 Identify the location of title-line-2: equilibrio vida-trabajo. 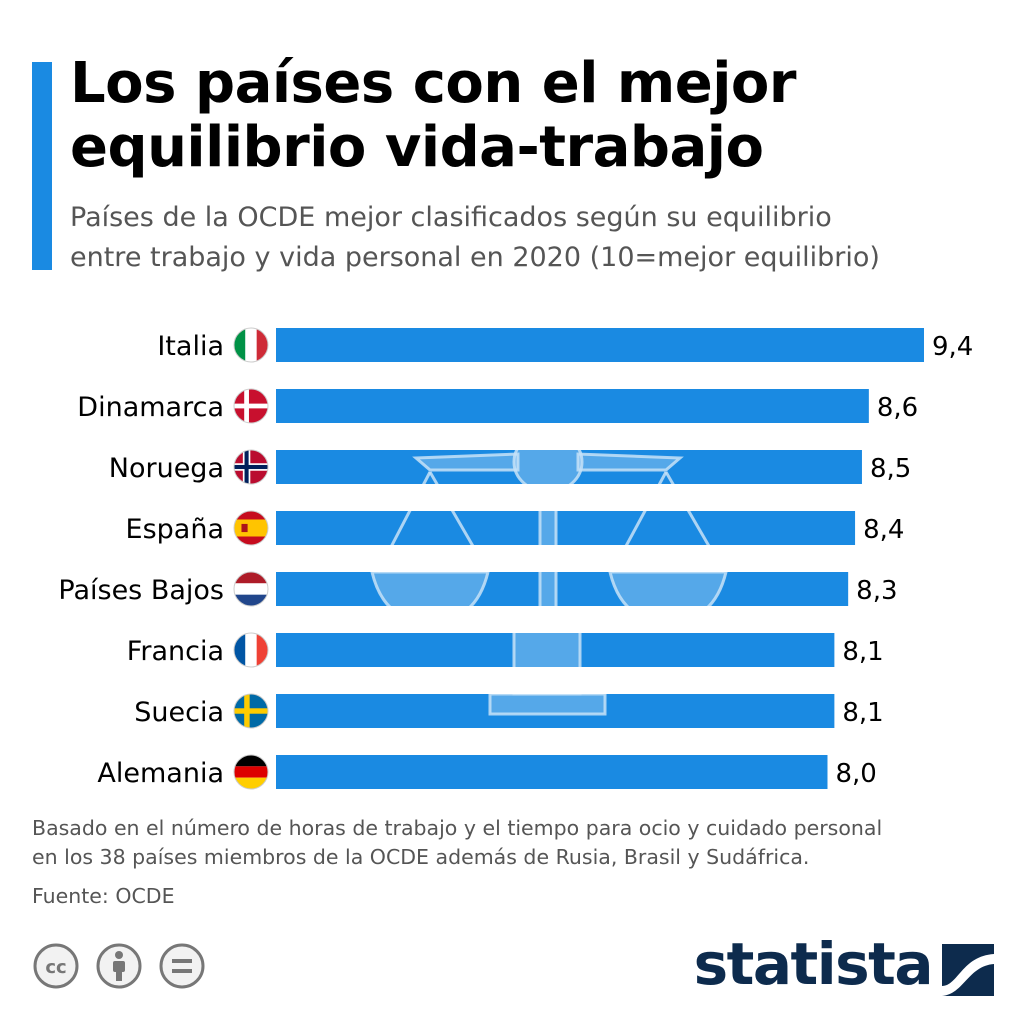
(417, 147).